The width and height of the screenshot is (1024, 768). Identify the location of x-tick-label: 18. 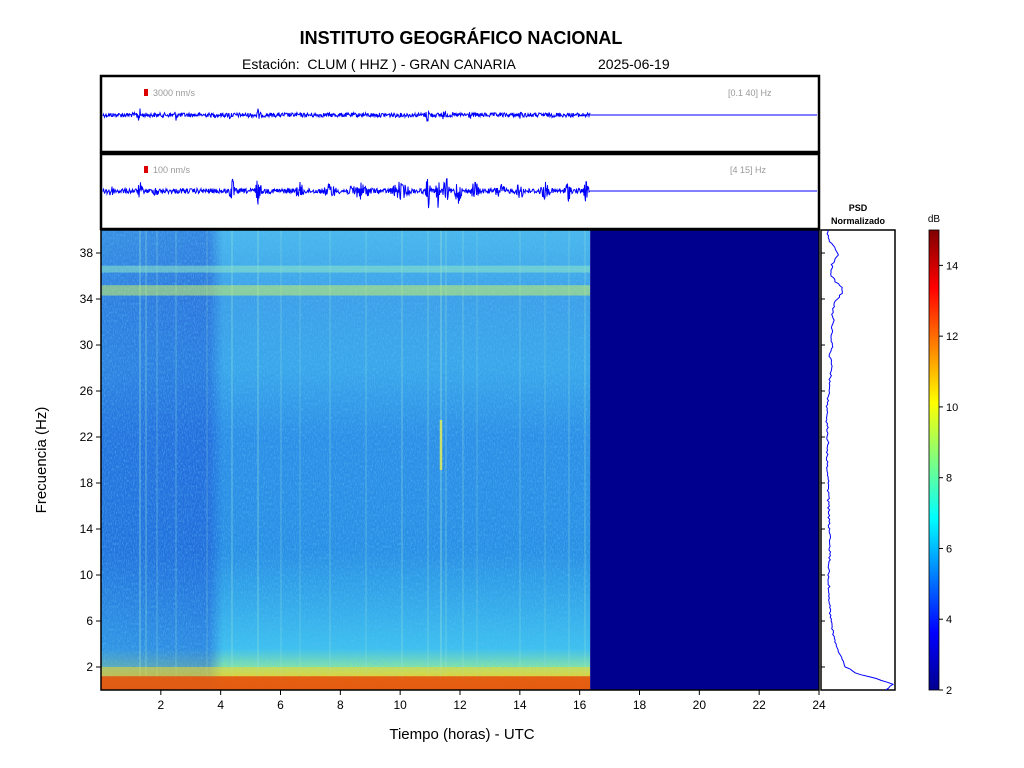
(640, 705).